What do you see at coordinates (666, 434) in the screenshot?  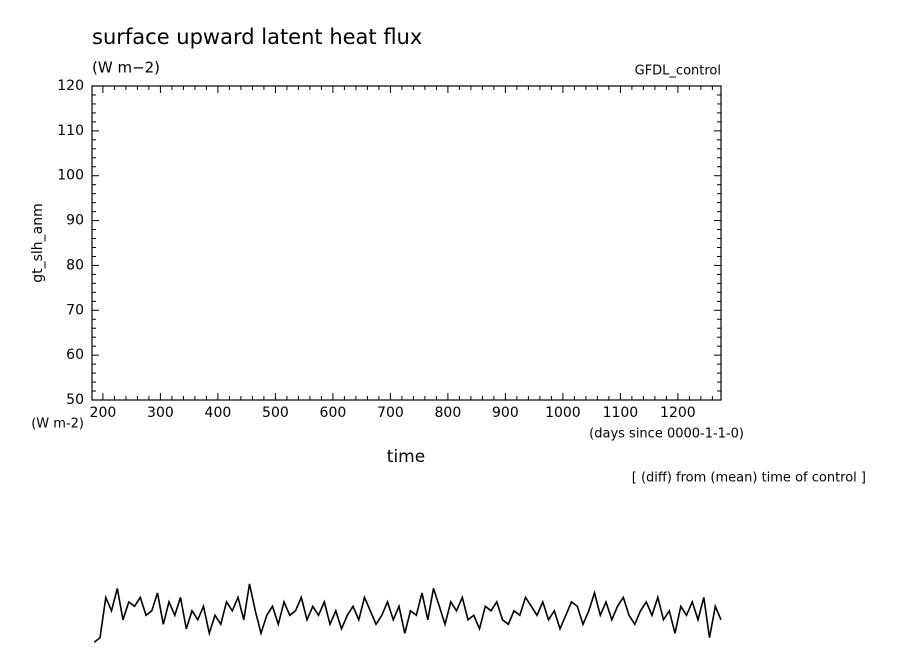 I see `x-axis-unit: (days since 0000-1-1-0)` at bounding box center [666, 434].